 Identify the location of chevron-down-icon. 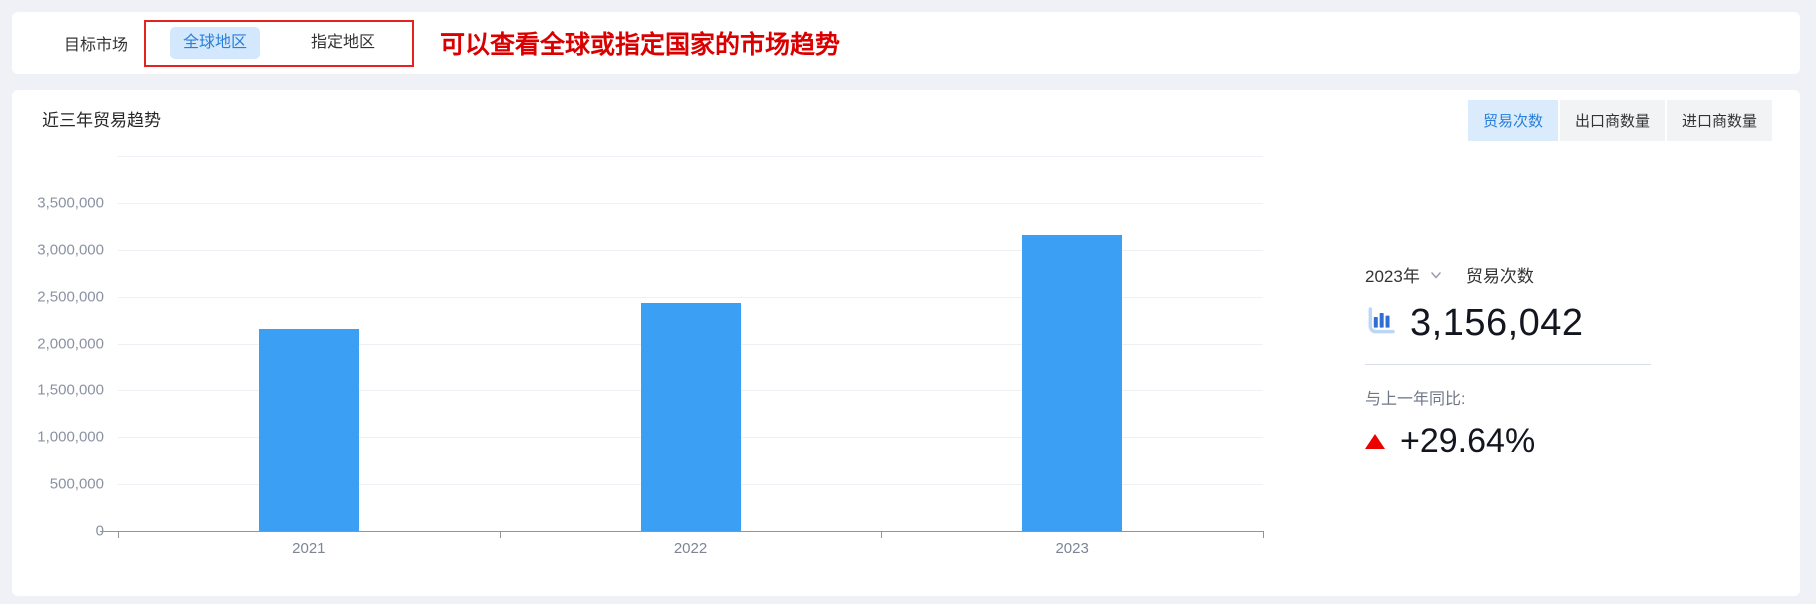
(1436, 275).